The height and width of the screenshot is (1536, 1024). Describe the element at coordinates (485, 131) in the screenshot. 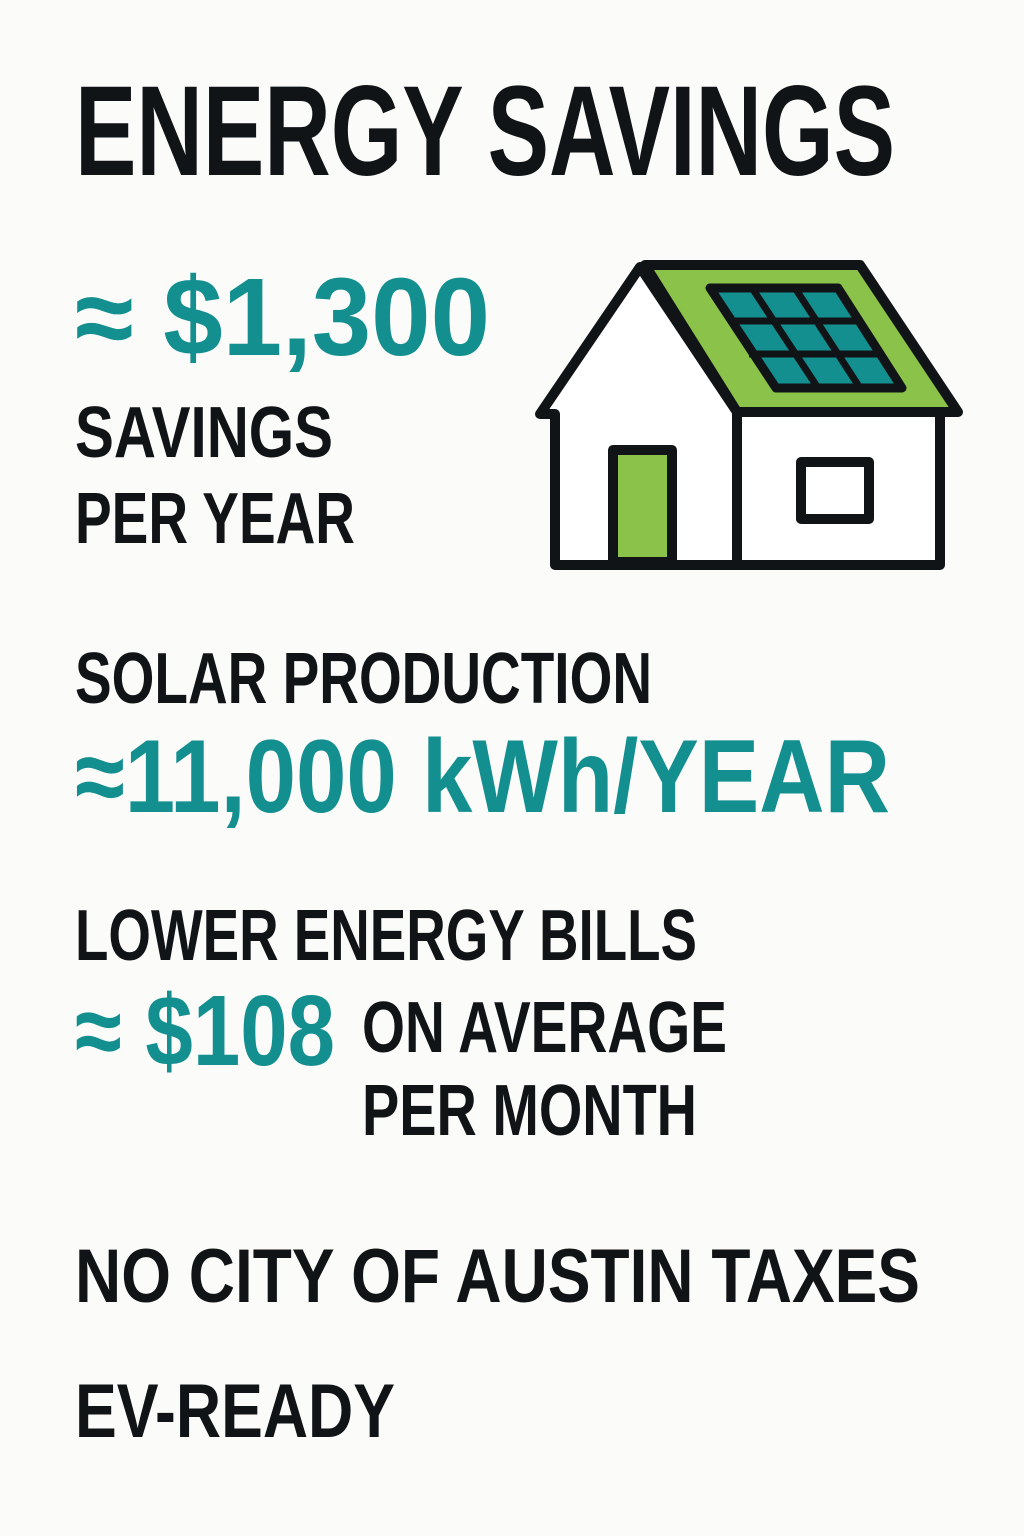

I see `title: ENERGY SAVINGS` at that location.